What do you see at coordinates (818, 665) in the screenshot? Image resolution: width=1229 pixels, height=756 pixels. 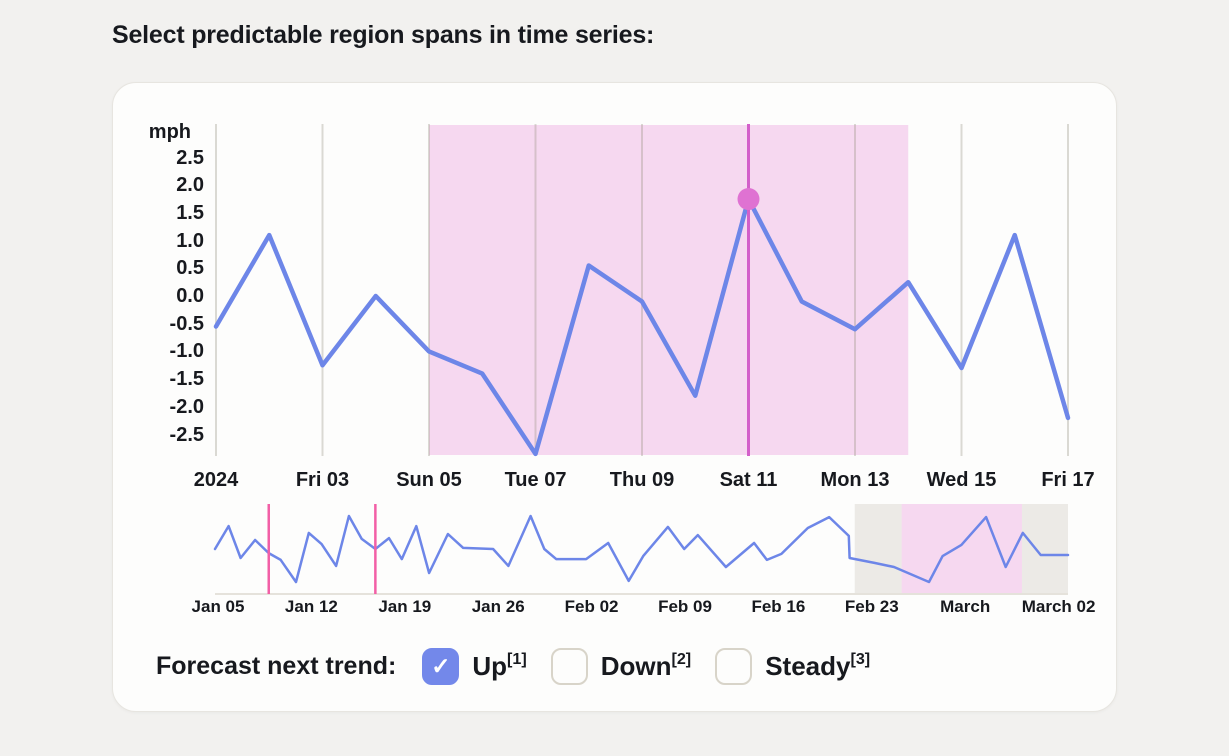 I see `steady-option-label: Steady[3]` at bounding box center [818, 665].